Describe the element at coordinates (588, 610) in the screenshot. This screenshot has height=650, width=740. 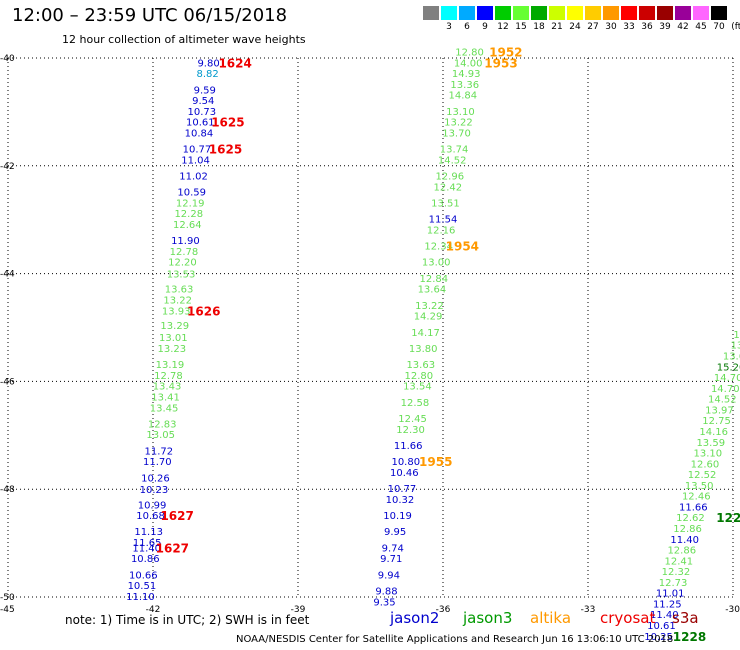
I see `longitude-tick-label: -33` at that location.